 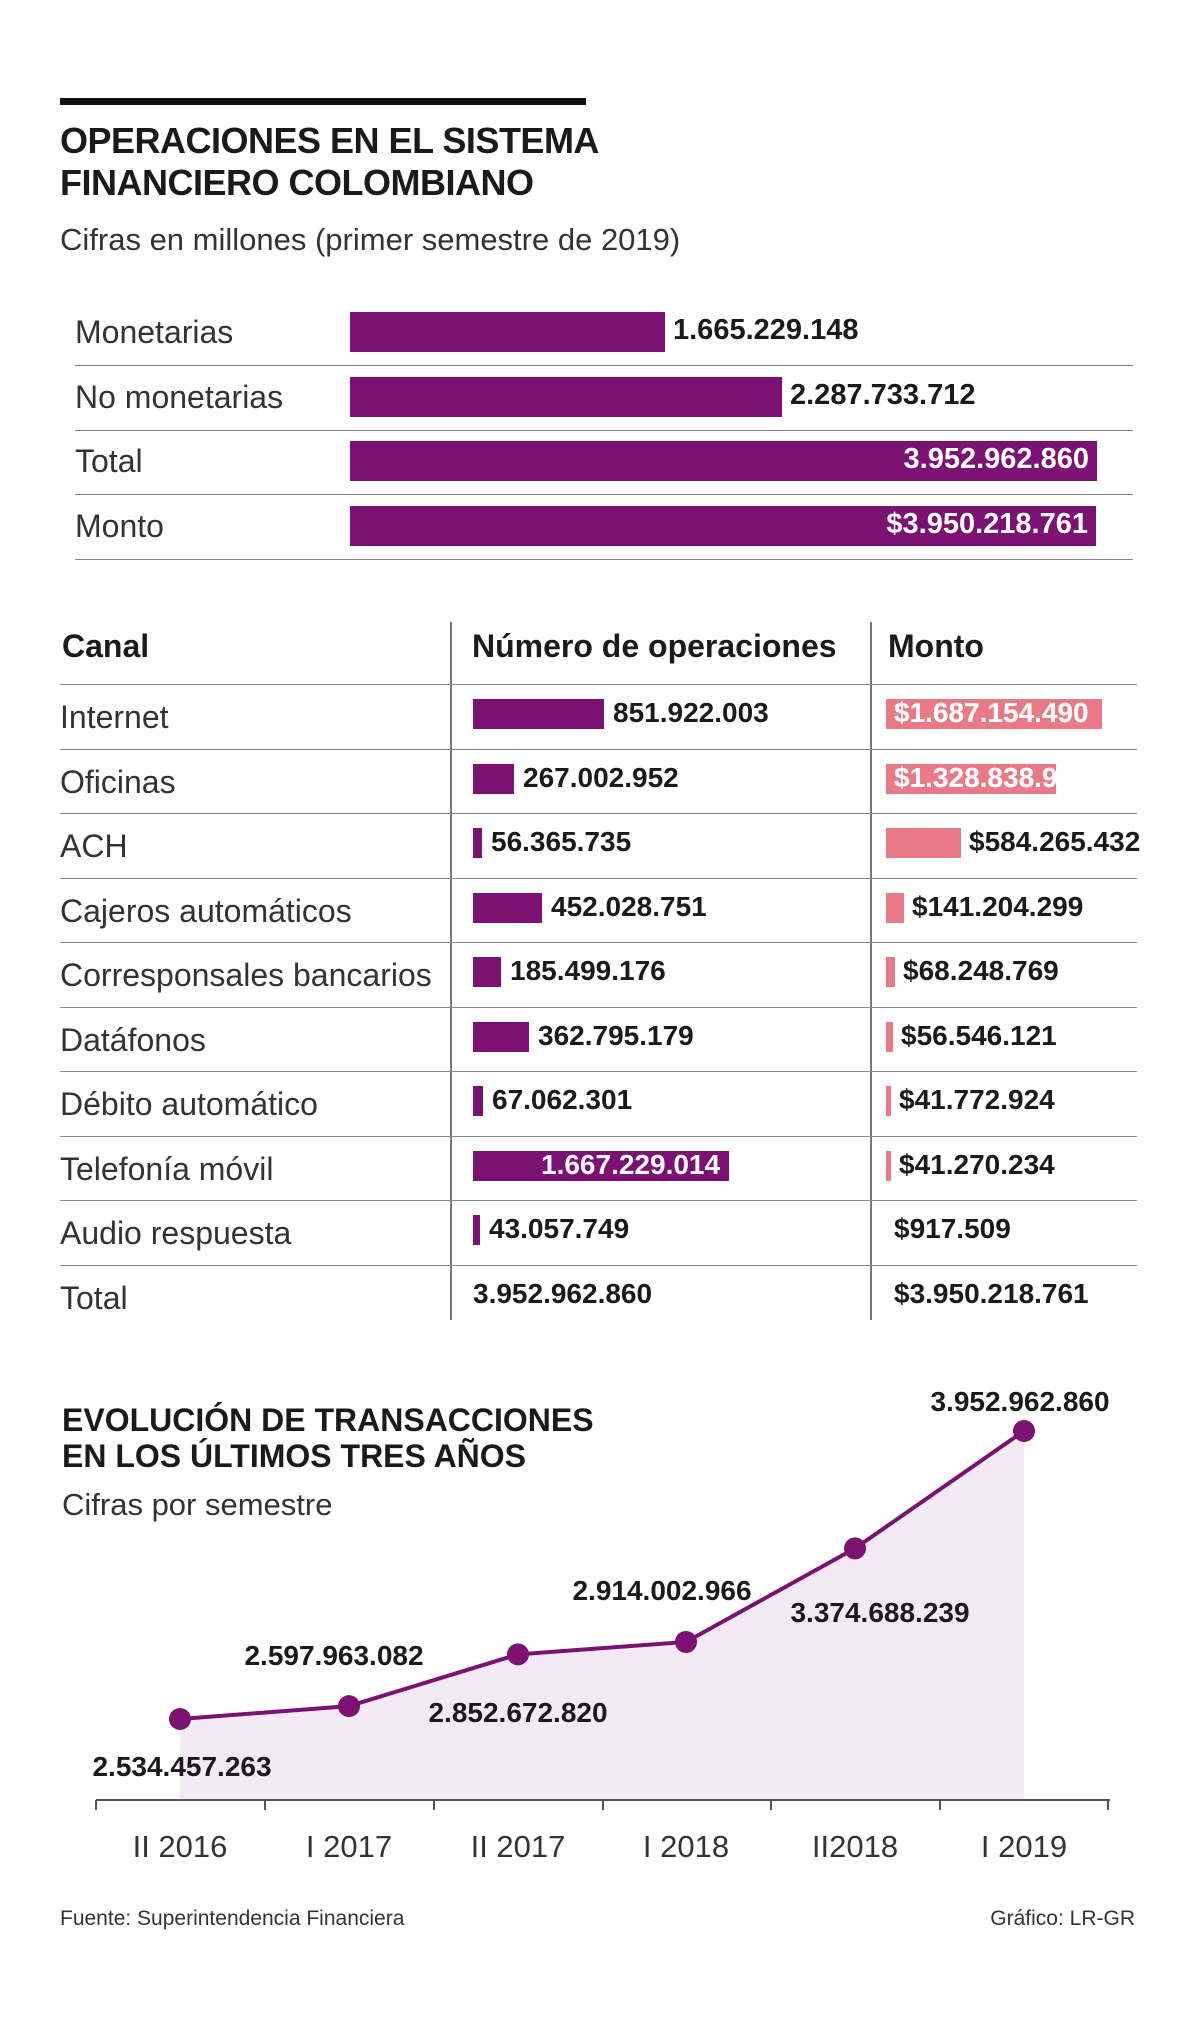 I want to click on summary-value: 3.952.962.860, so click(x=996, y=459).